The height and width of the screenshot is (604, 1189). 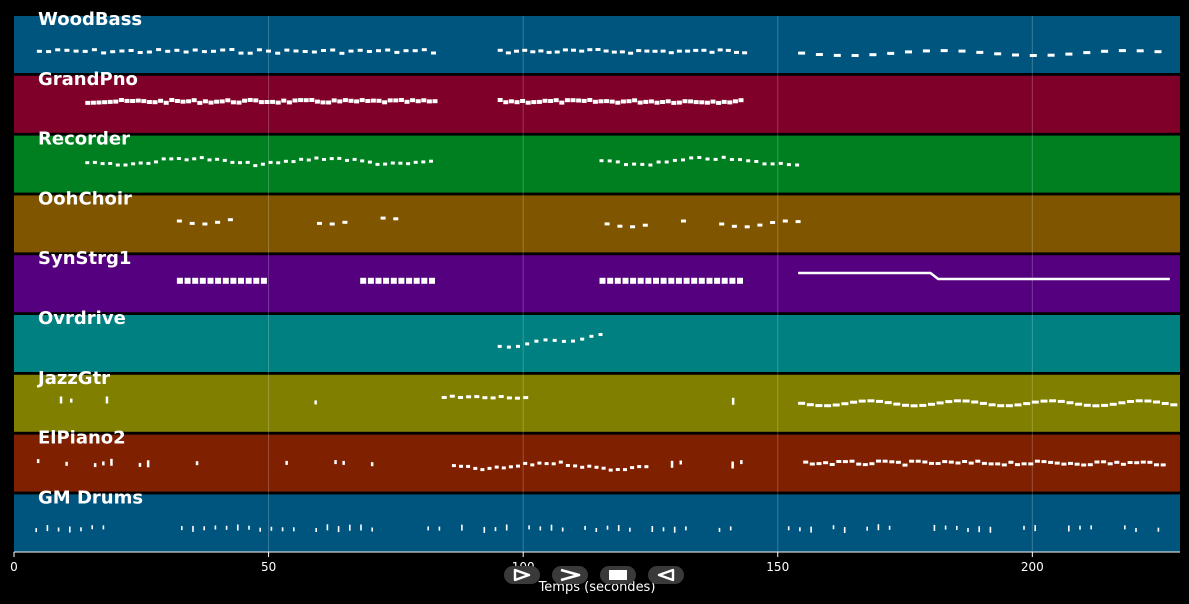 I want to click on play-button, so click(x=522, y=575).